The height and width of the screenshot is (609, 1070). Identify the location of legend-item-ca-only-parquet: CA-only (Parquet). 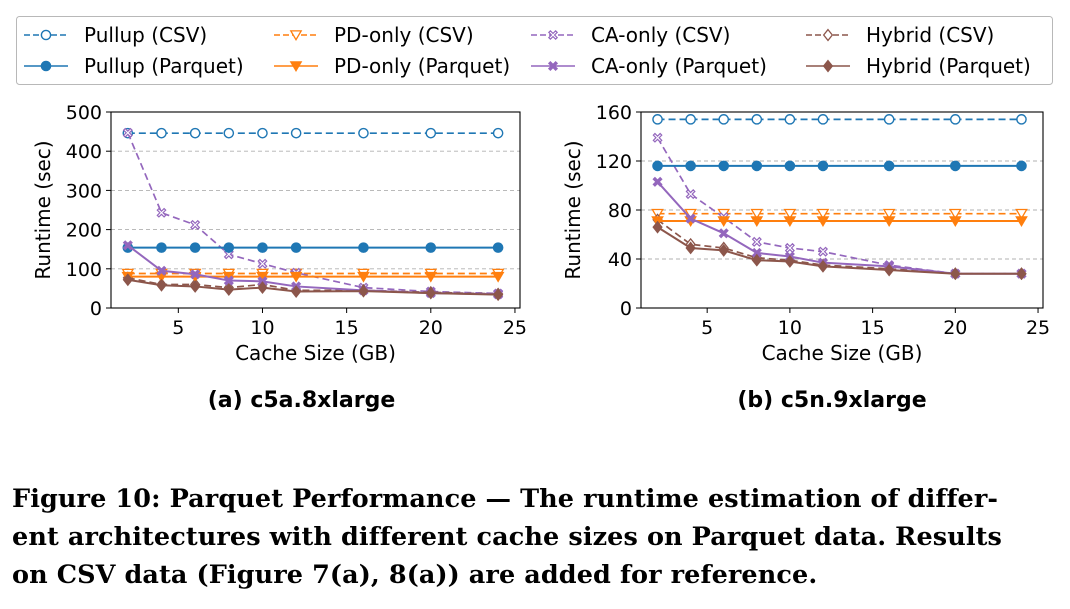
(649, 66).